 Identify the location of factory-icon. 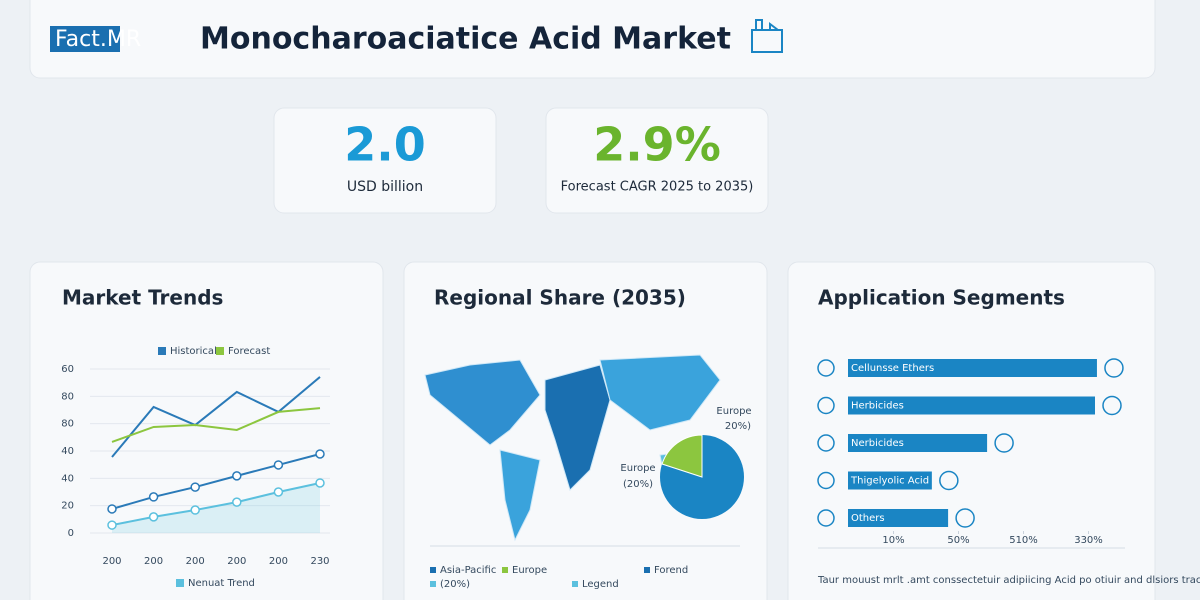
(767, 36).